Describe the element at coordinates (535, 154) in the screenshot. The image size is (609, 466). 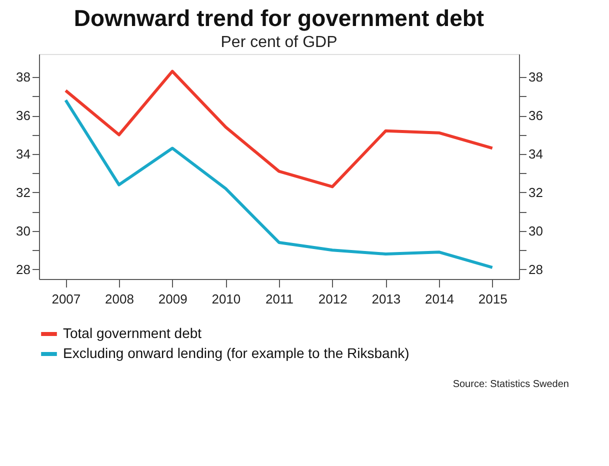
I see `y2-tick-label: 34` at that location.